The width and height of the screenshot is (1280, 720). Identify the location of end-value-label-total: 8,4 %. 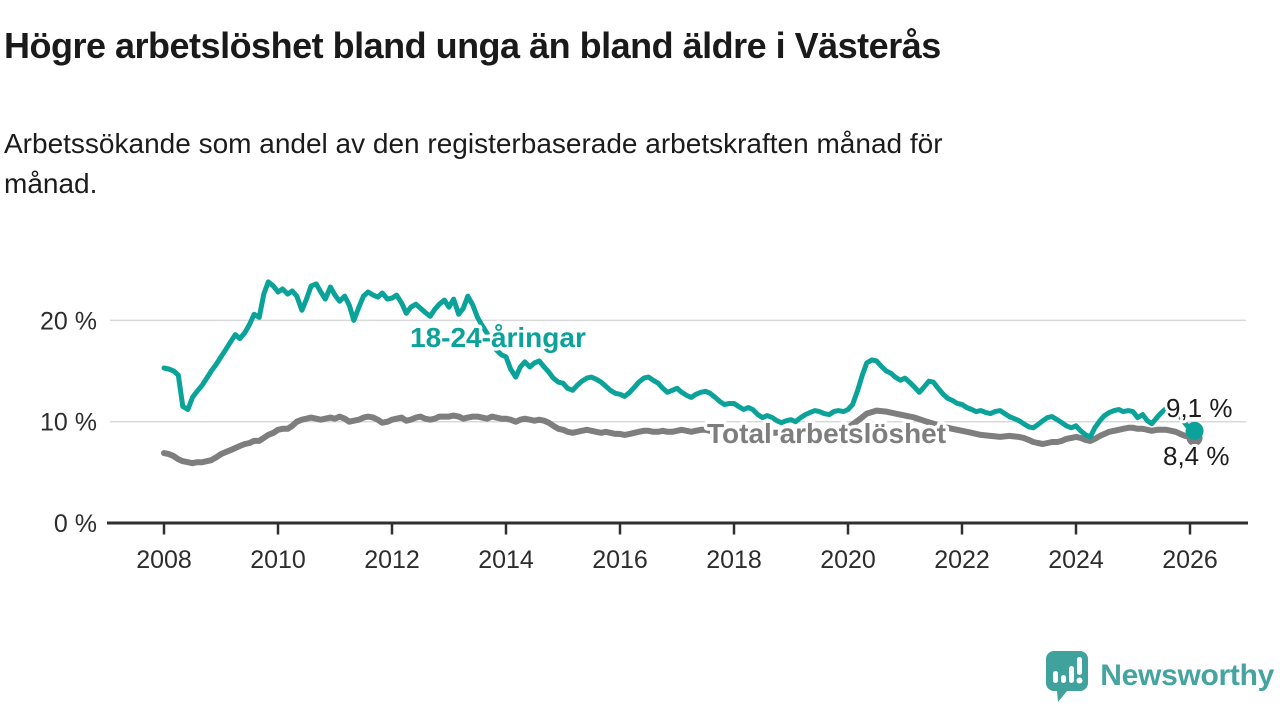
(1196, 456).